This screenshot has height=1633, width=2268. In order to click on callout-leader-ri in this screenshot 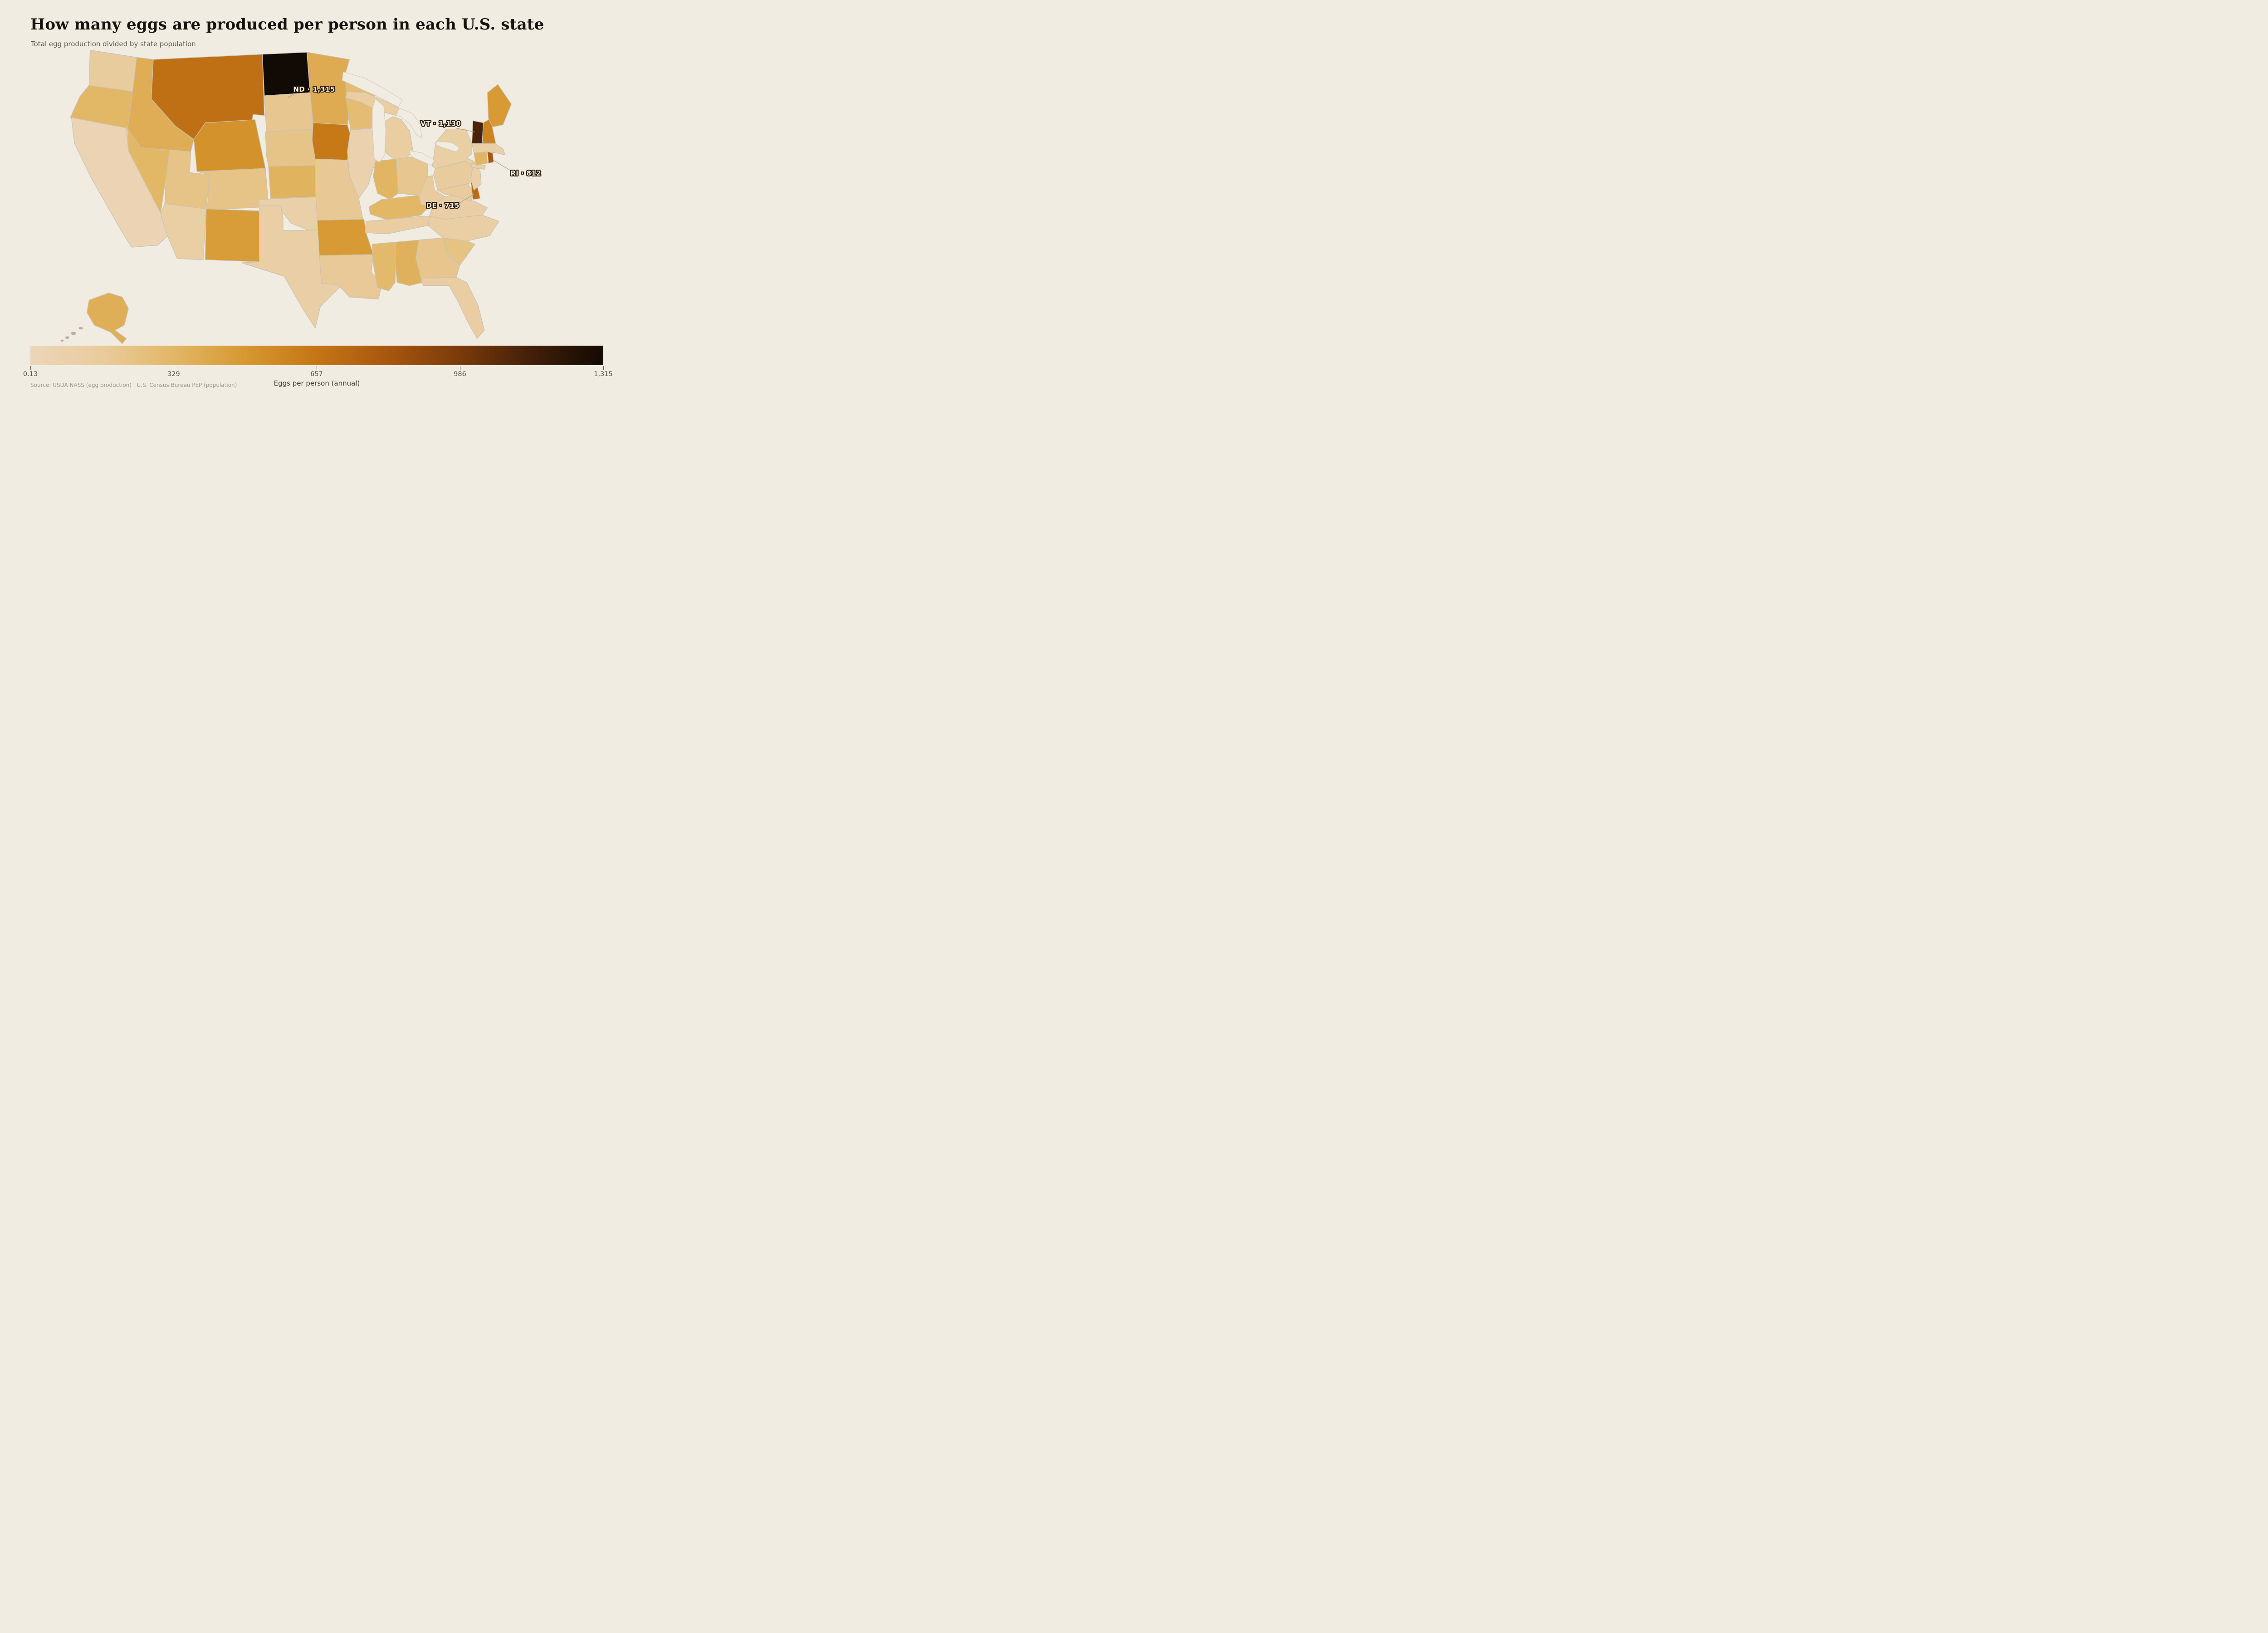, I will do `click(503, 165)`.